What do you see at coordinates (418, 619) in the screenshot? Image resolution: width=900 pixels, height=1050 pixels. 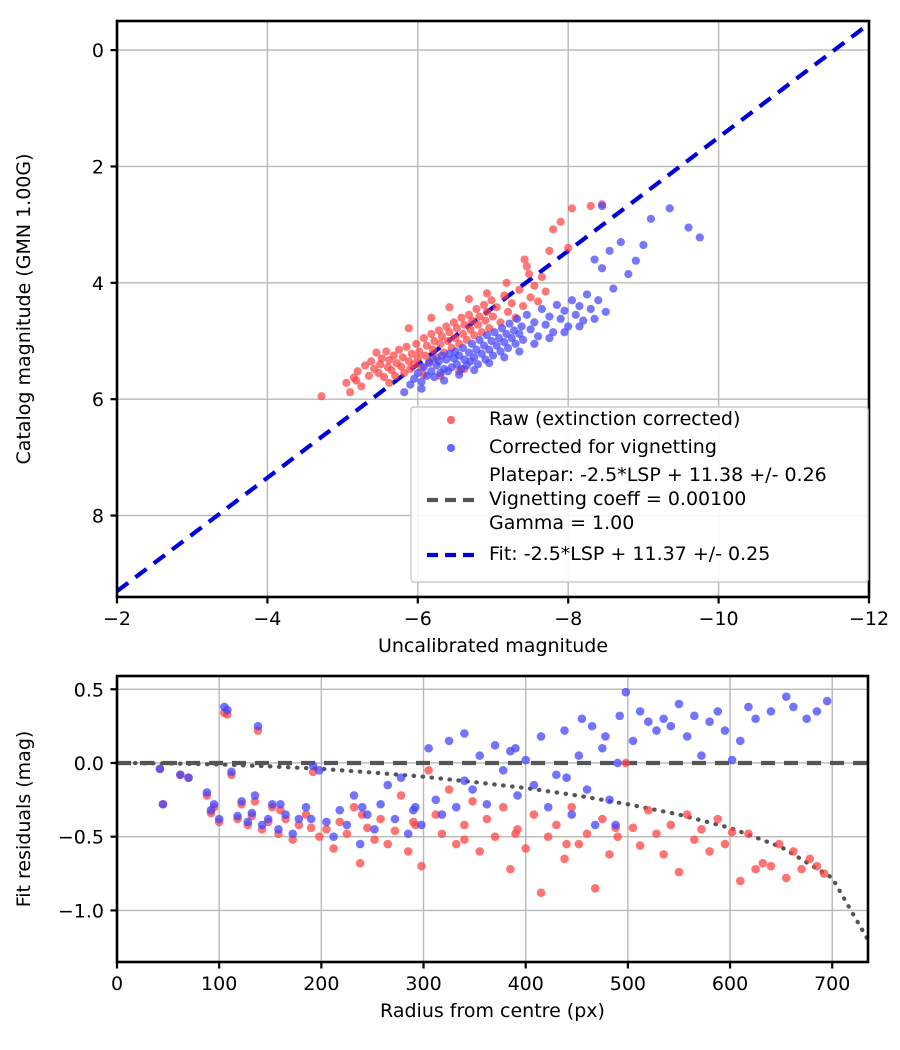 I see `x-tick-label: −6` at bounding box center [418, 619].